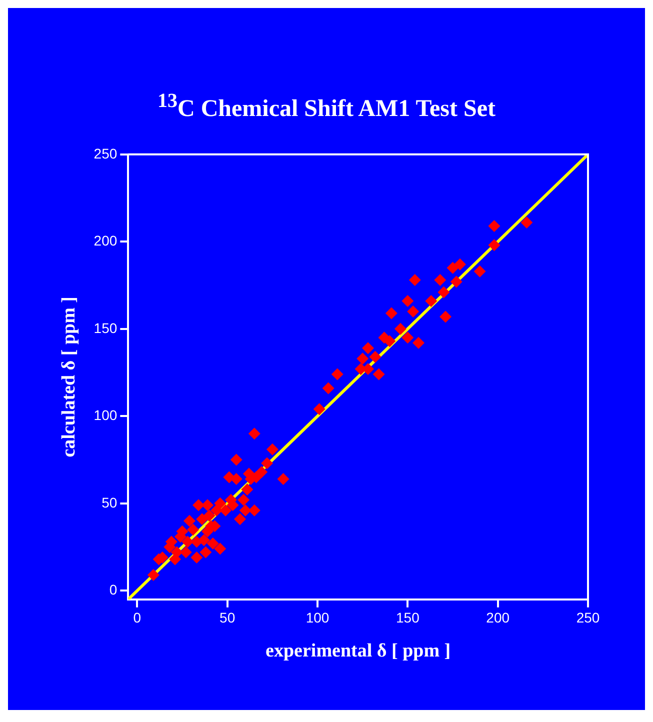 This screenshot has height=722, width=653. I want to click on x-tick-label: 0, so click(137, 618).